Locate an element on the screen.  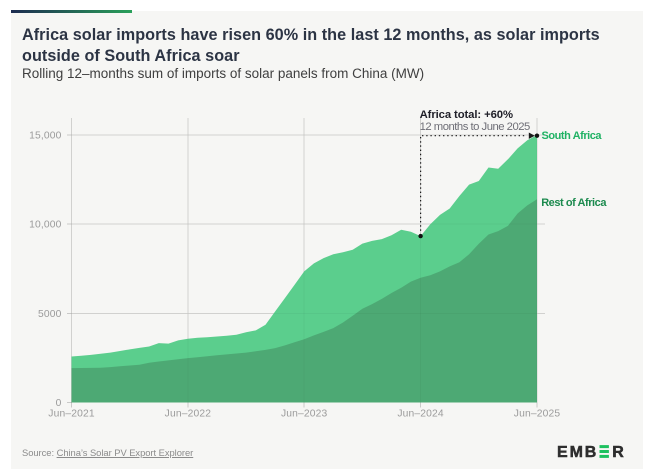
svg-text: Rest of Africa is located at coordinates (574, 203).